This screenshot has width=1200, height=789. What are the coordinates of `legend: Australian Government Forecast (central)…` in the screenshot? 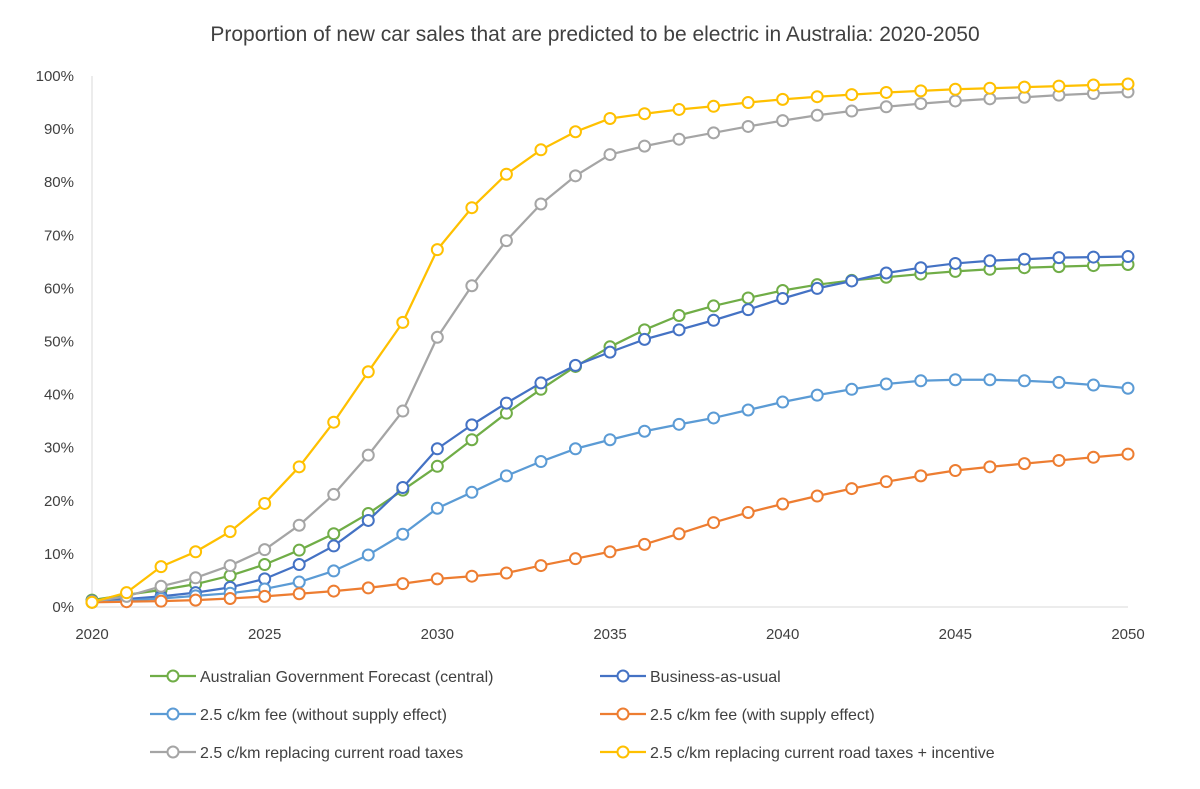 It's located at (572, 715).